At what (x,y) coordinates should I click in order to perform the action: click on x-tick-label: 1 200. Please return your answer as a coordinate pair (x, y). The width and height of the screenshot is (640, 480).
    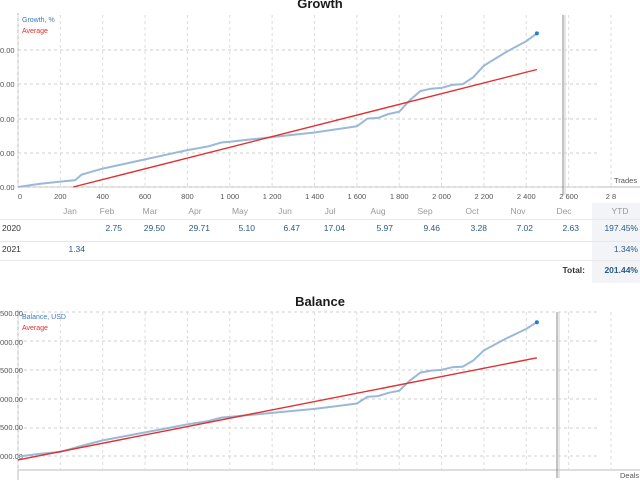
    Looking at the image, I should click on (272, 196).